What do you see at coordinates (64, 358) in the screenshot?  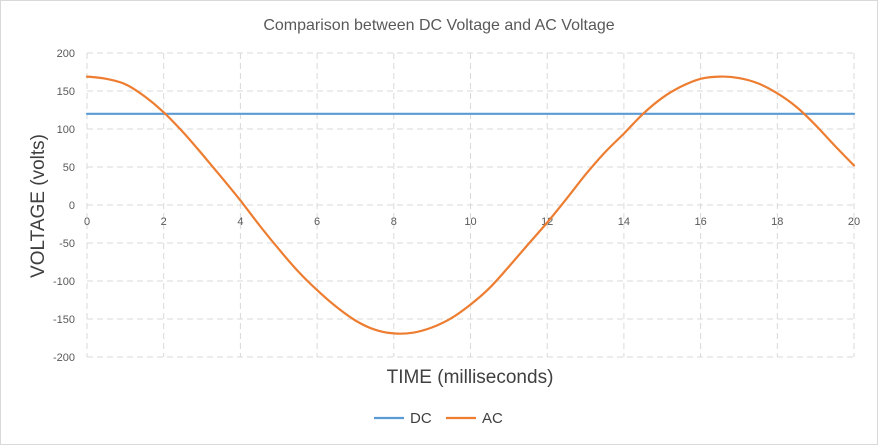 I see `y-tick-label: -200` at bounding box center [64, 358].